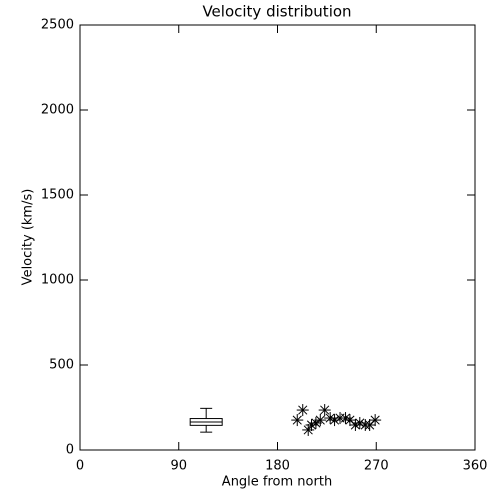 Image resolution: width=500 pixels, height=504 pixels. Describe the element at coordinates (475, 466) in the screenshot. I see `x-tick-label: 360` at that location.